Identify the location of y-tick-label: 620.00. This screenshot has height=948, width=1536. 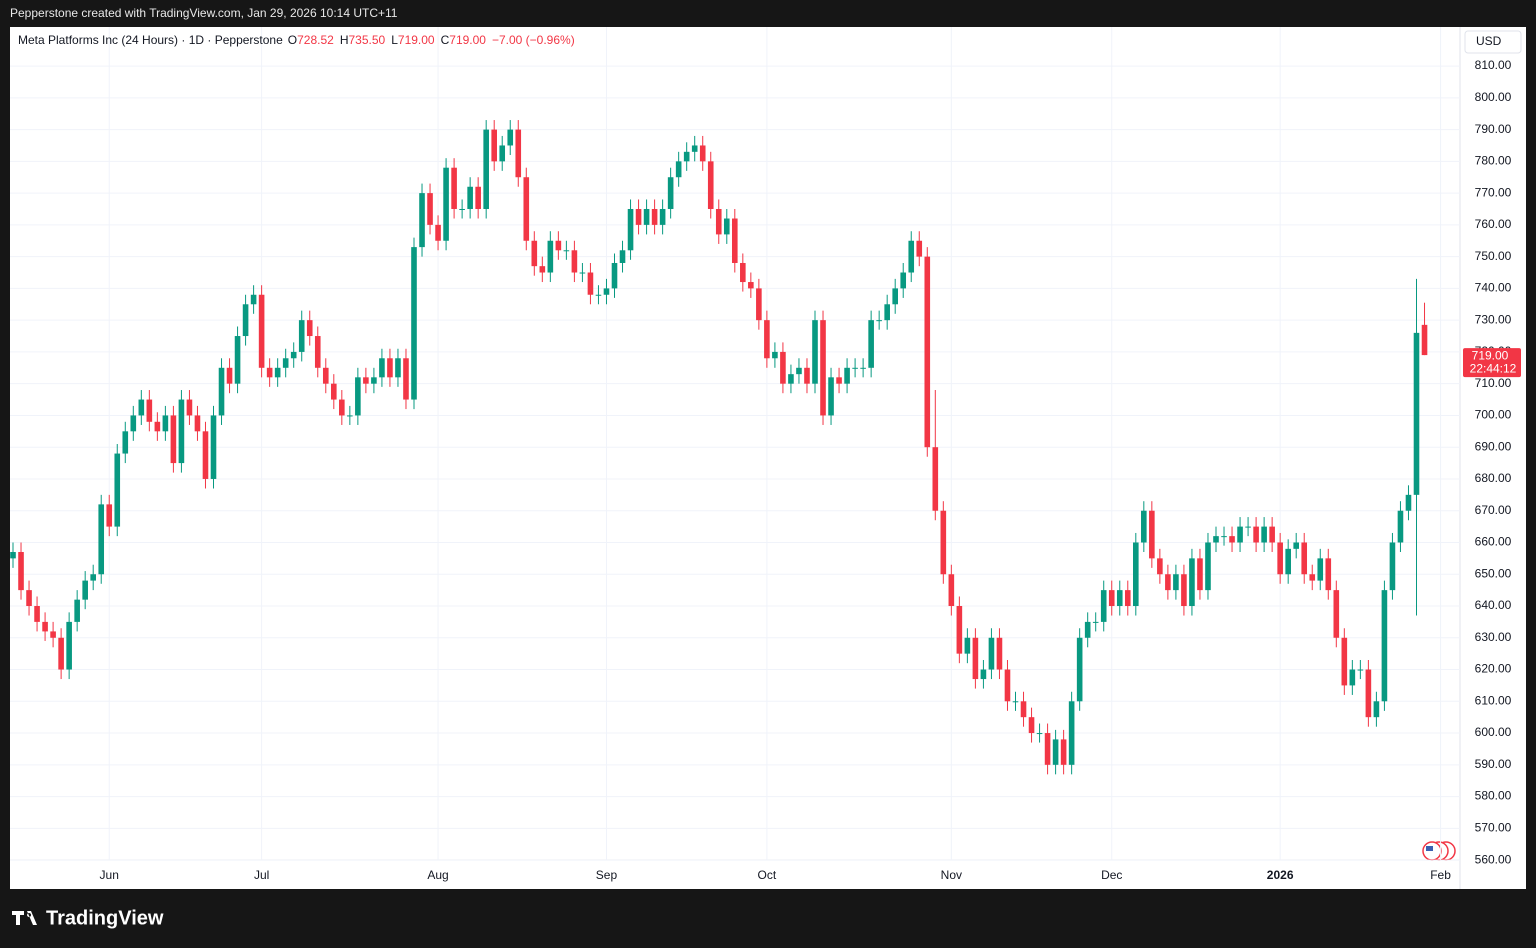
(1493, 669).